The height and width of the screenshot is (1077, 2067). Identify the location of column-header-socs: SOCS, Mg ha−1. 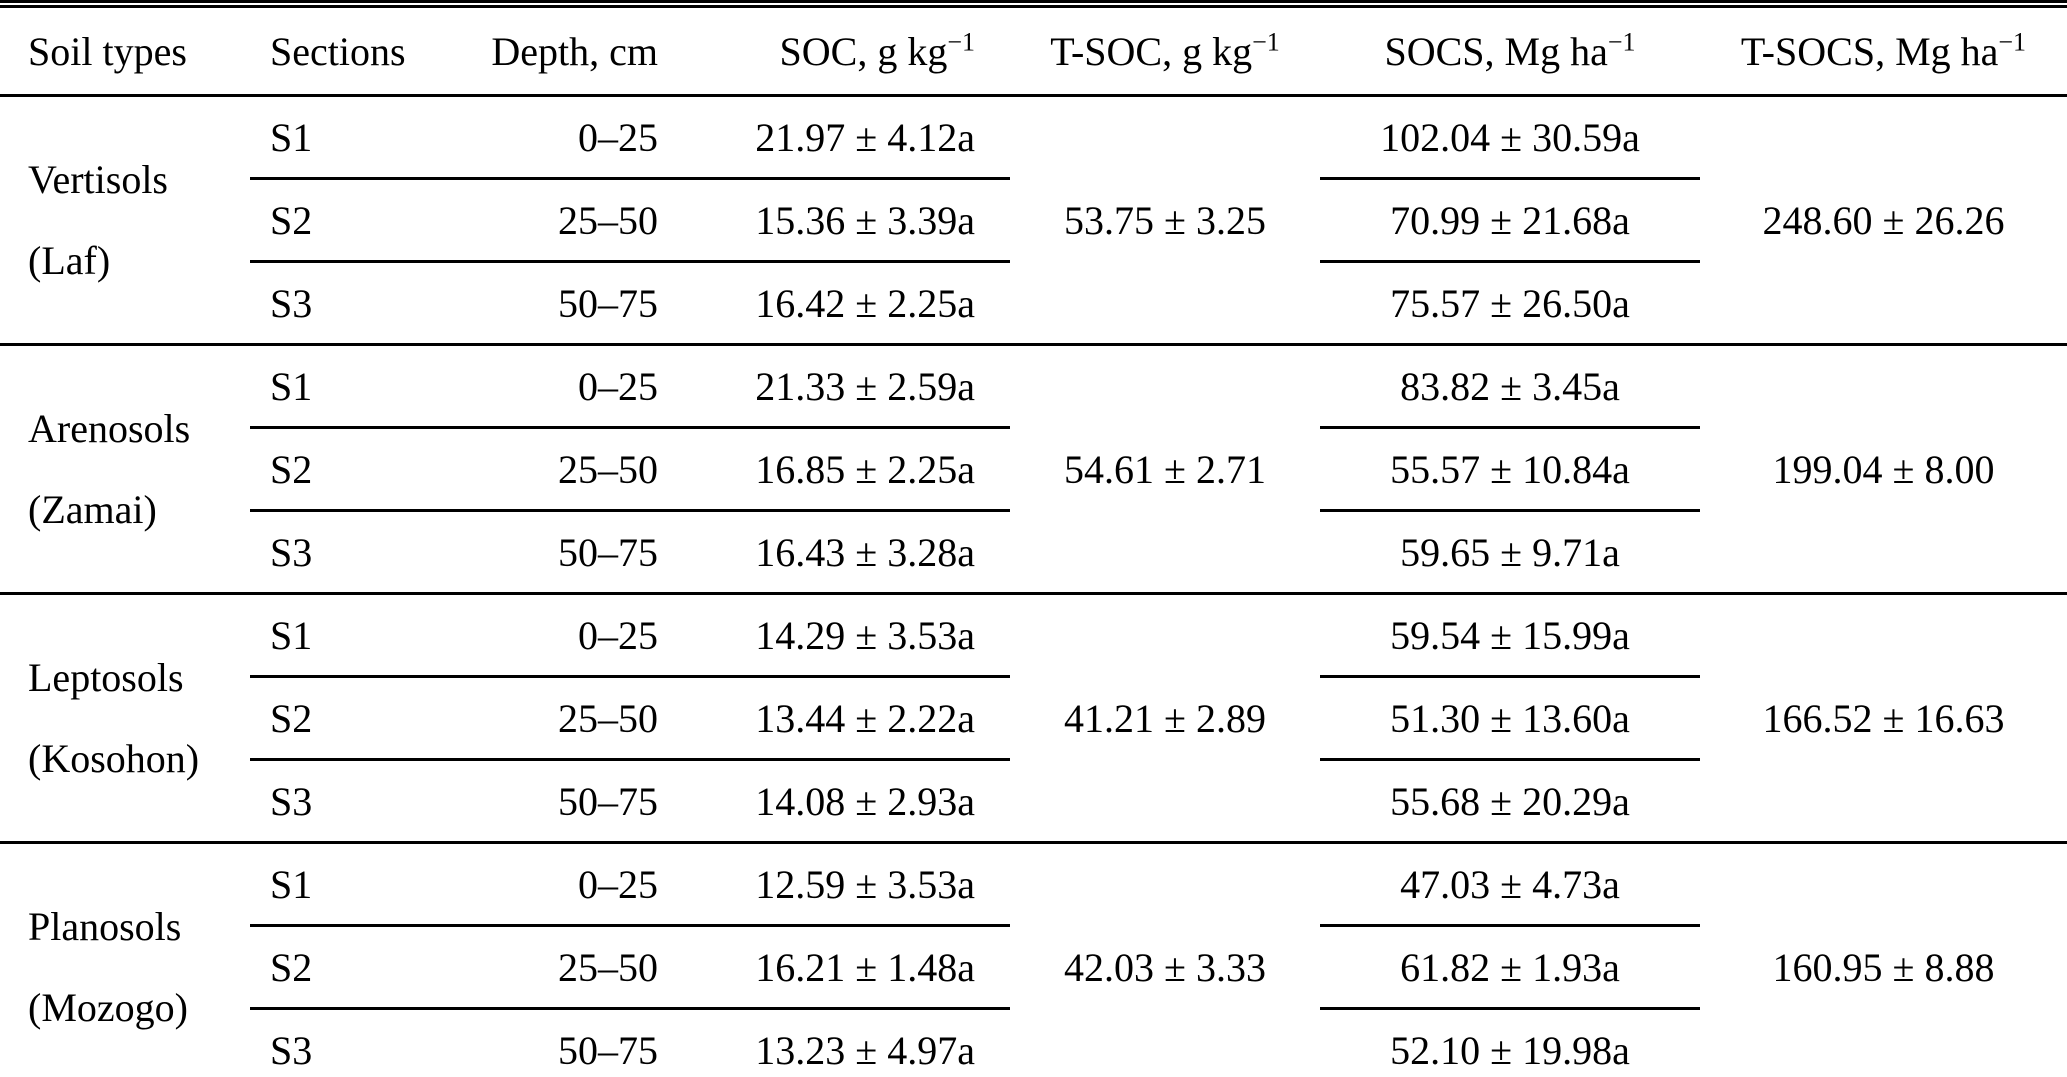
(1510, 50).